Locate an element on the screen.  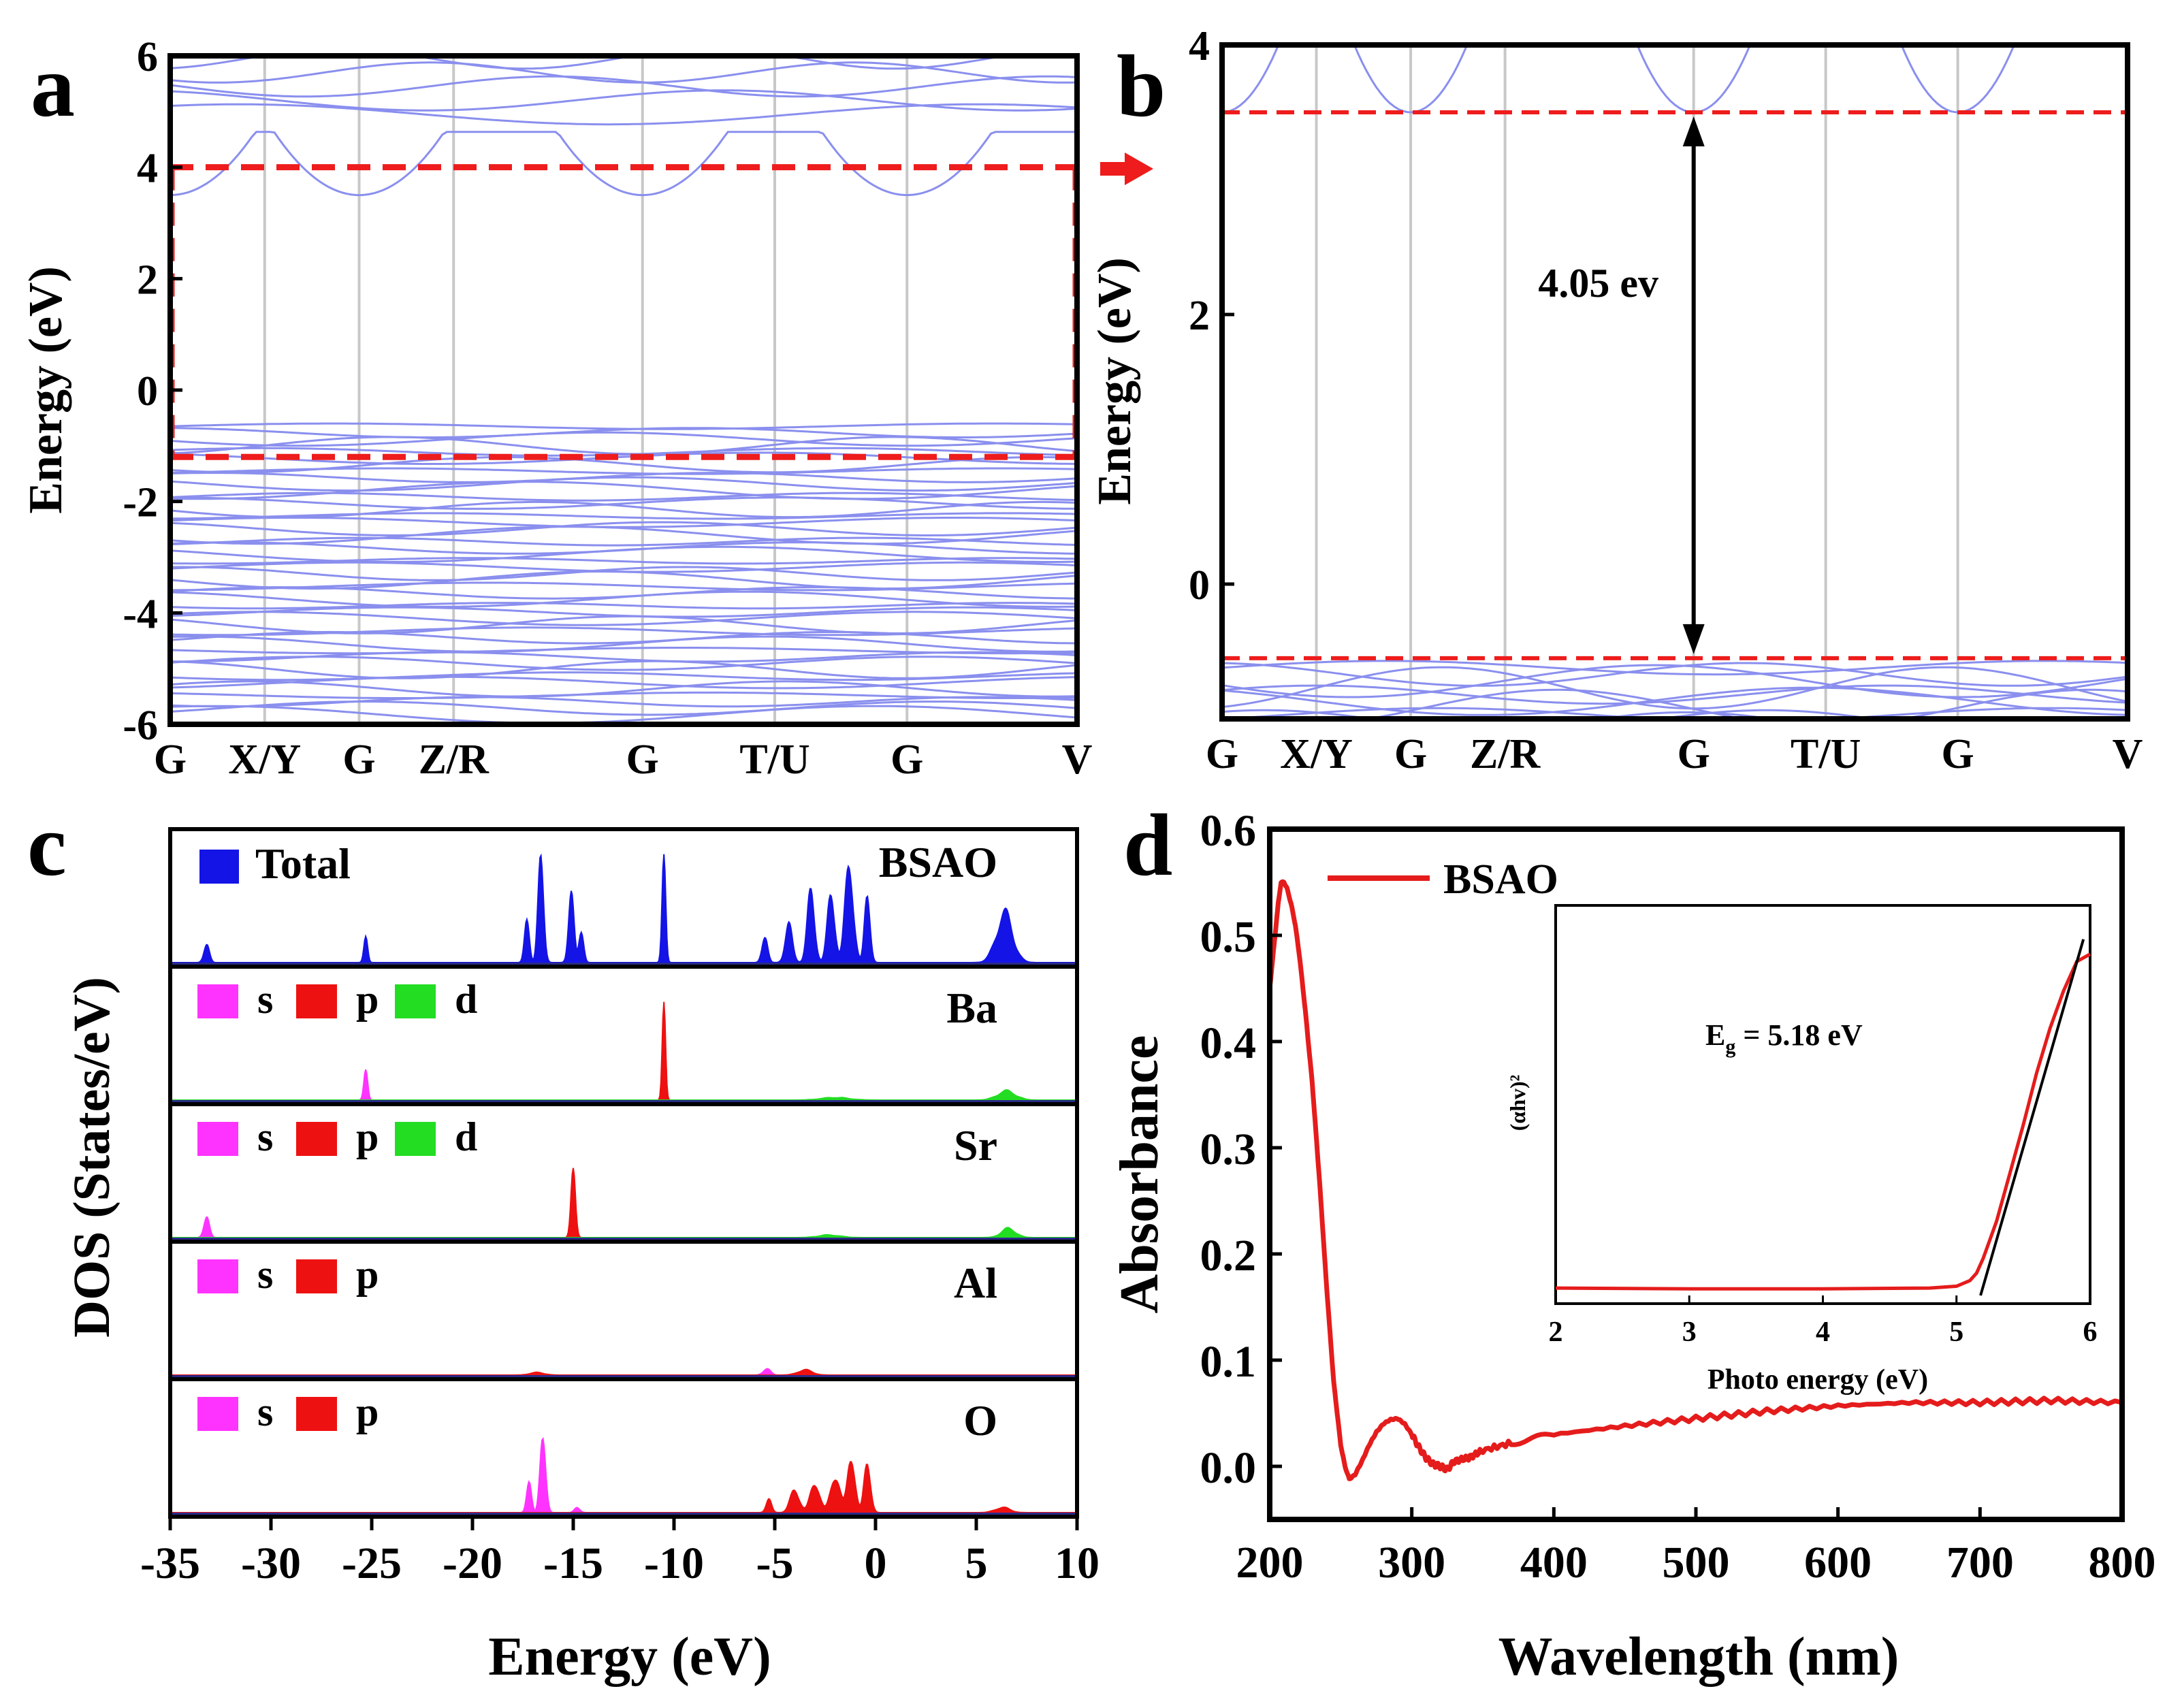
c-x-tick-label-5: -10 is located at coordinates (674, 1563).